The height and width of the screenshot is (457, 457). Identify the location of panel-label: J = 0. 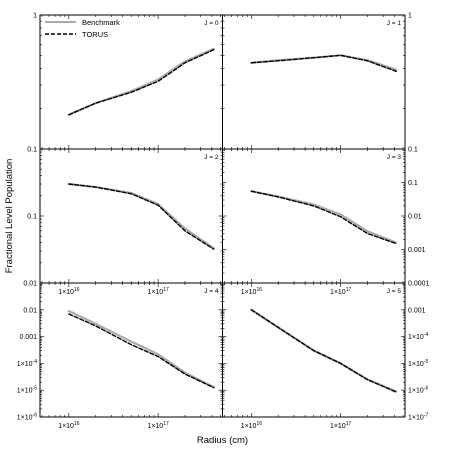
(211, 23).